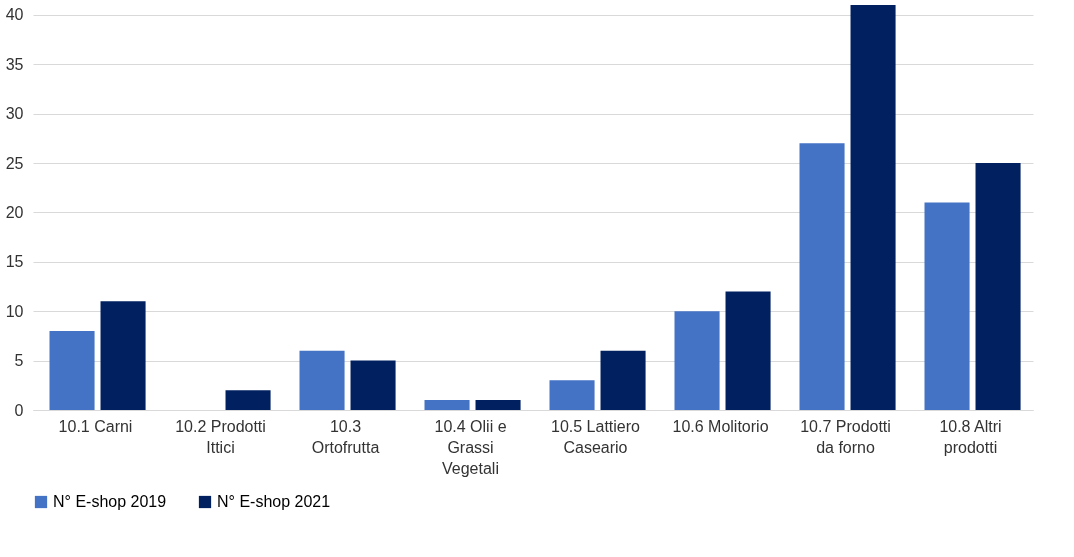 This screenshot has width=1074, height=557. Describe the element at coordinates (19, 361) in the screenshot. I see `y-tick-label: 5` at that location.